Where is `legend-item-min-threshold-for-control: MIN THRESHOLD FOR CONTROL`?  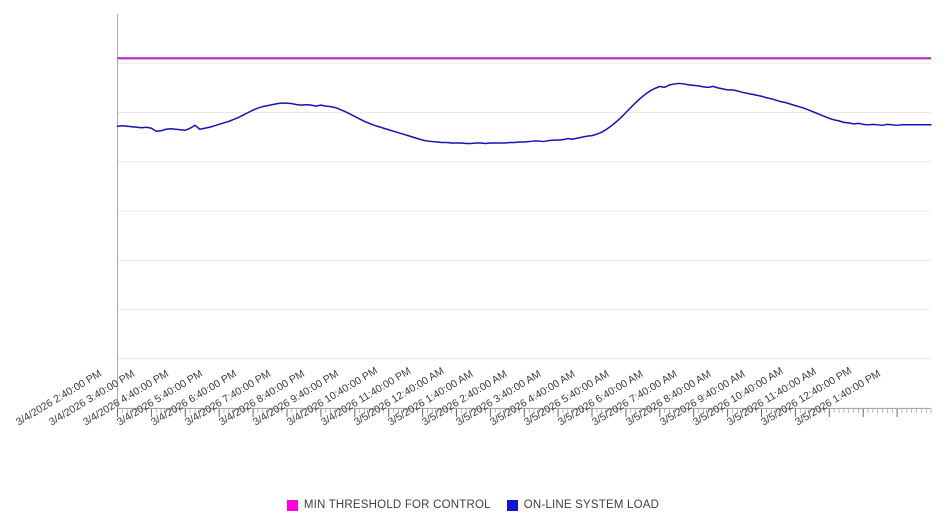 legend-item-min-threshold-for-control: MIN THRESHOLD FOR CONTROL is located at coordinates (388, 505).